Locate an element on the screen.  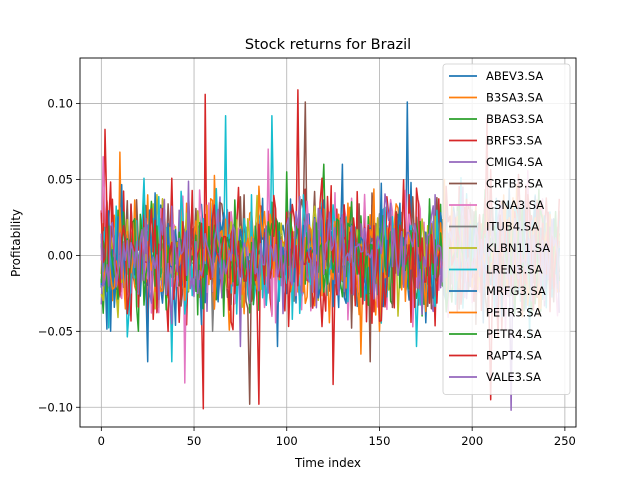
y-tick-label: 0.00 is located at coordinates (60, 255).